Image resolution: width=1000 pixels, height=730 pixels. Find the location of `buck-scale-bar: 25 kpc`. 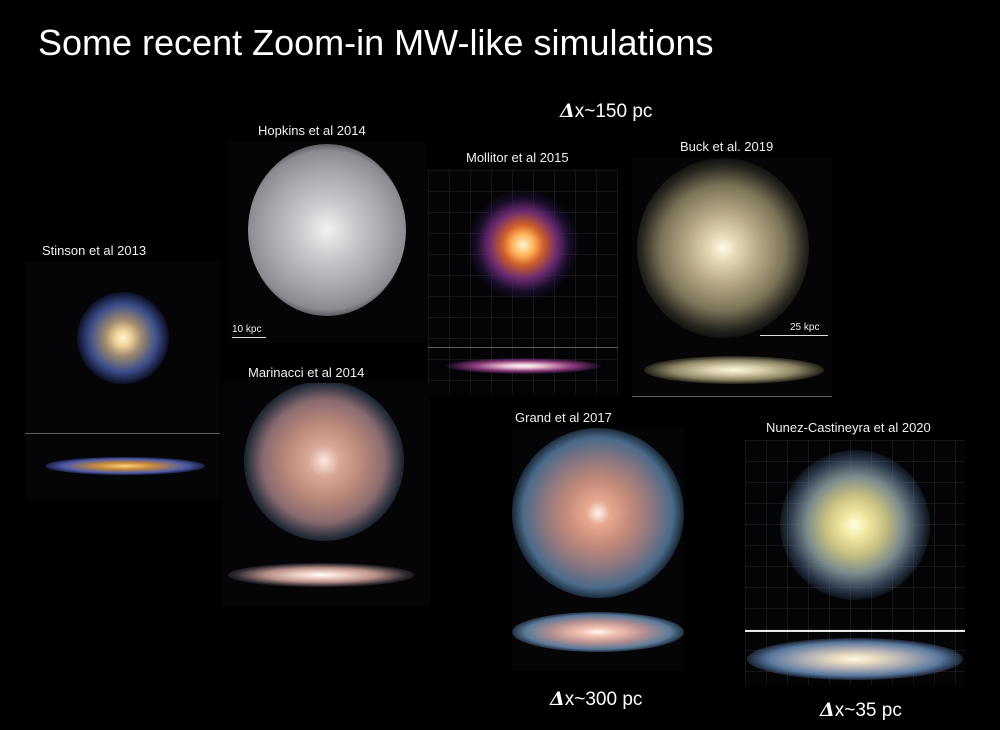

buck-scale-bar: 25 kpc is located at coordinates (795, 330).